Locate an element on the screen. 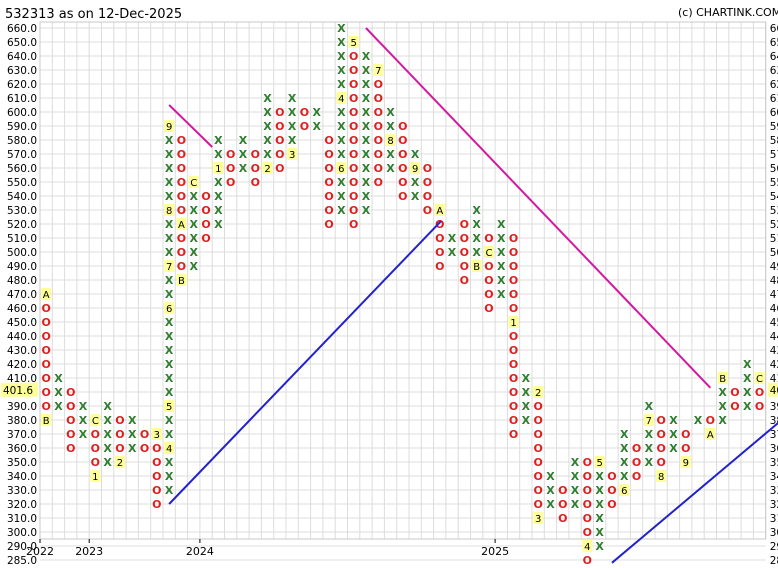 The image size is (778, 568). price-label-right: 380.0 is located at coordinates (774, 421).